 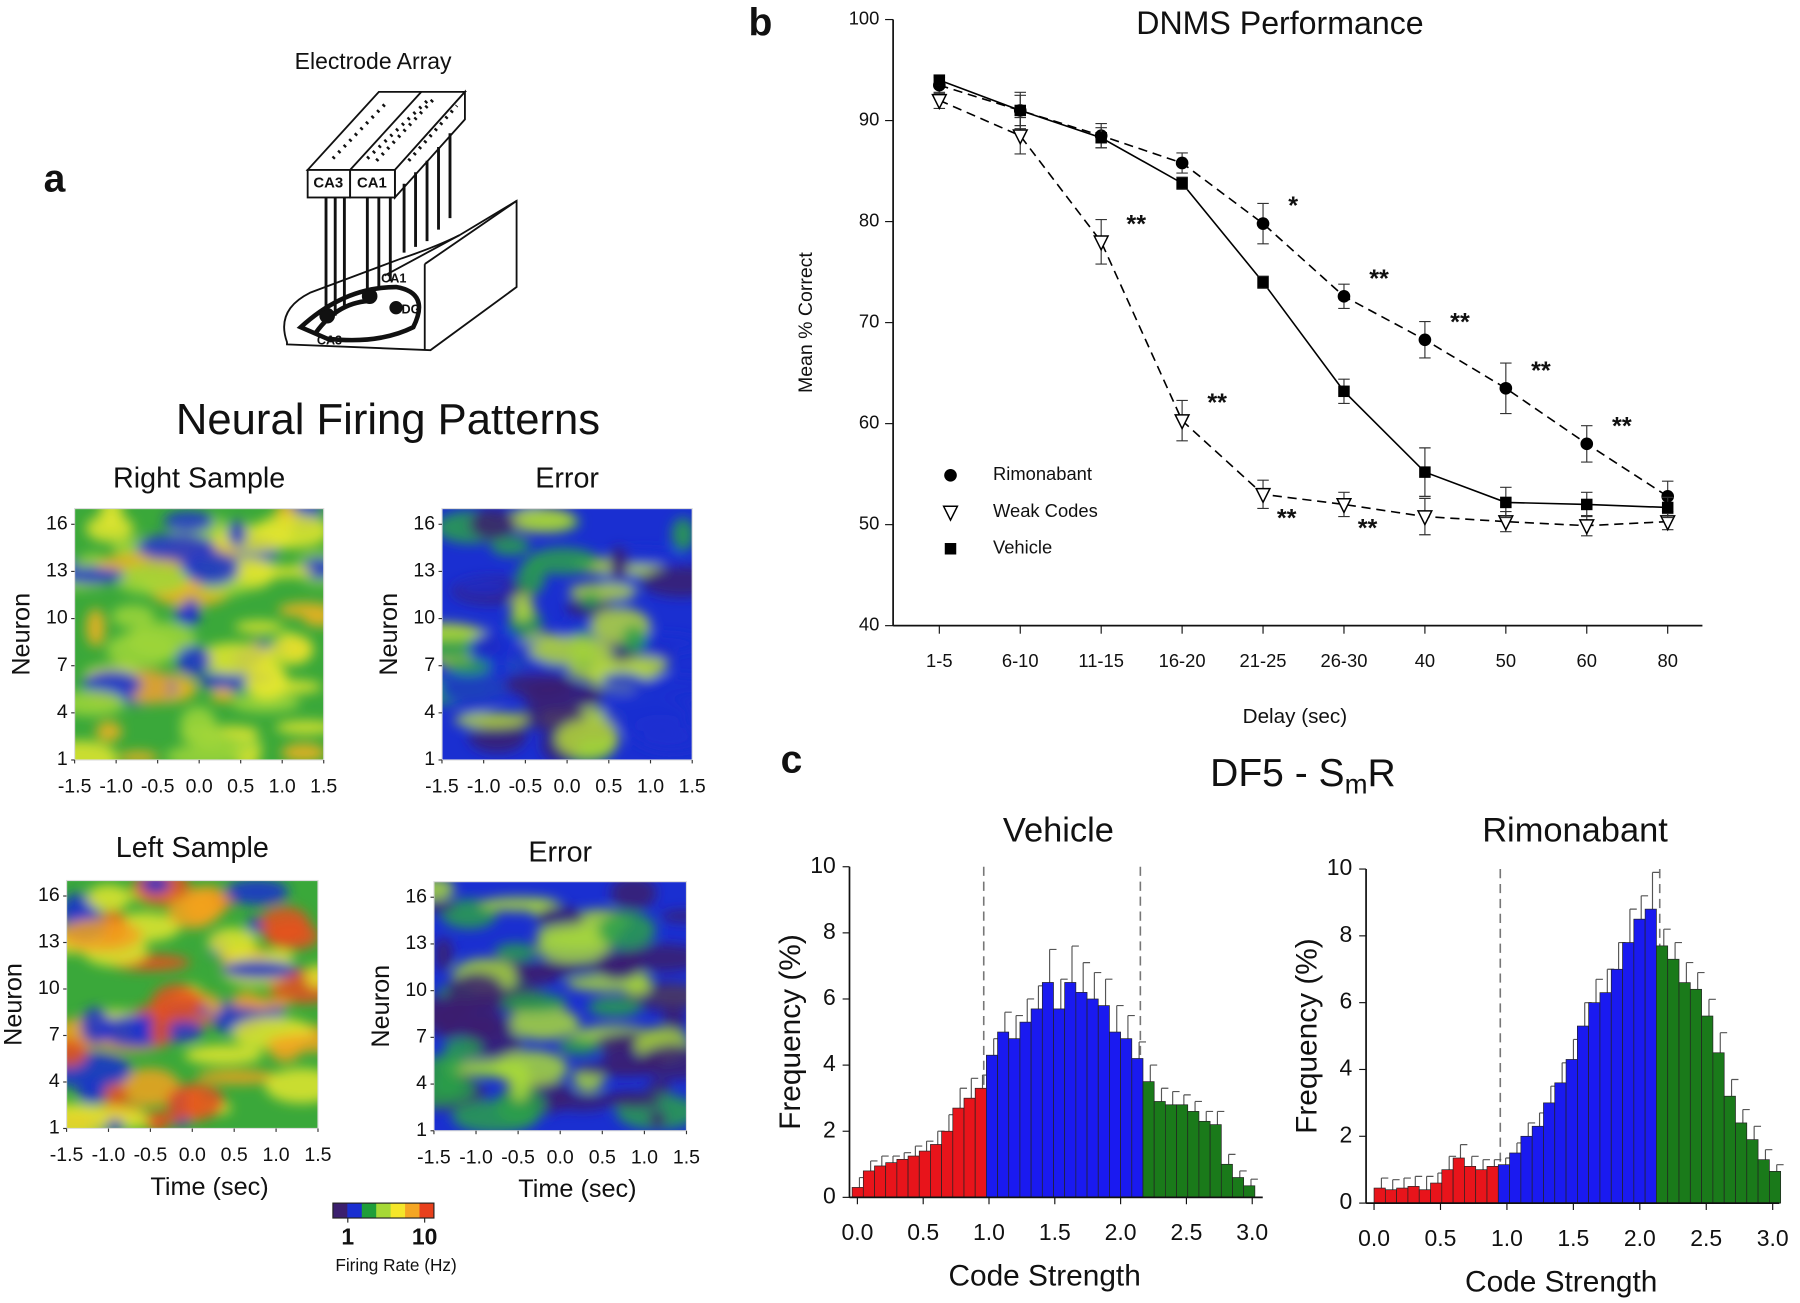 I want to click on x-tick-label: 50, so click(x=1506, y=660).